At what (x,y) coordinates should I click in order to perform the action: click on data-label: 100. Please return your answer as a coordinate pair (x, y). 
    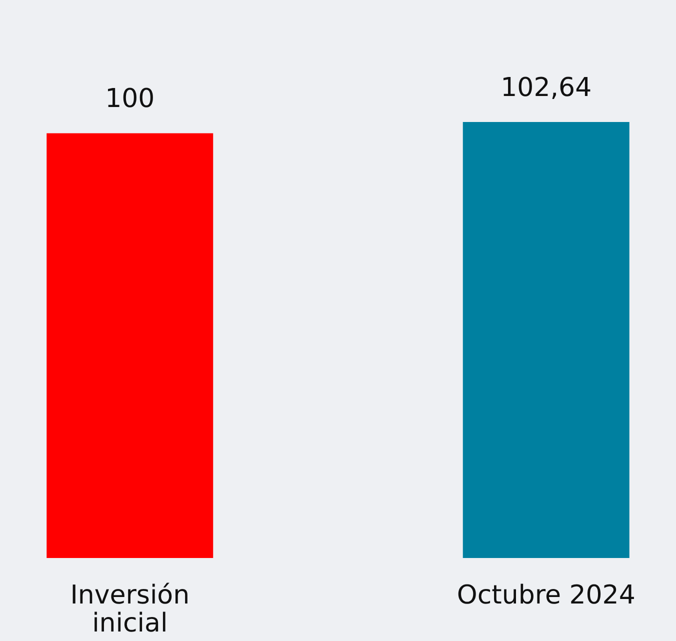
    Looking at the image, I should click on (130, 99).